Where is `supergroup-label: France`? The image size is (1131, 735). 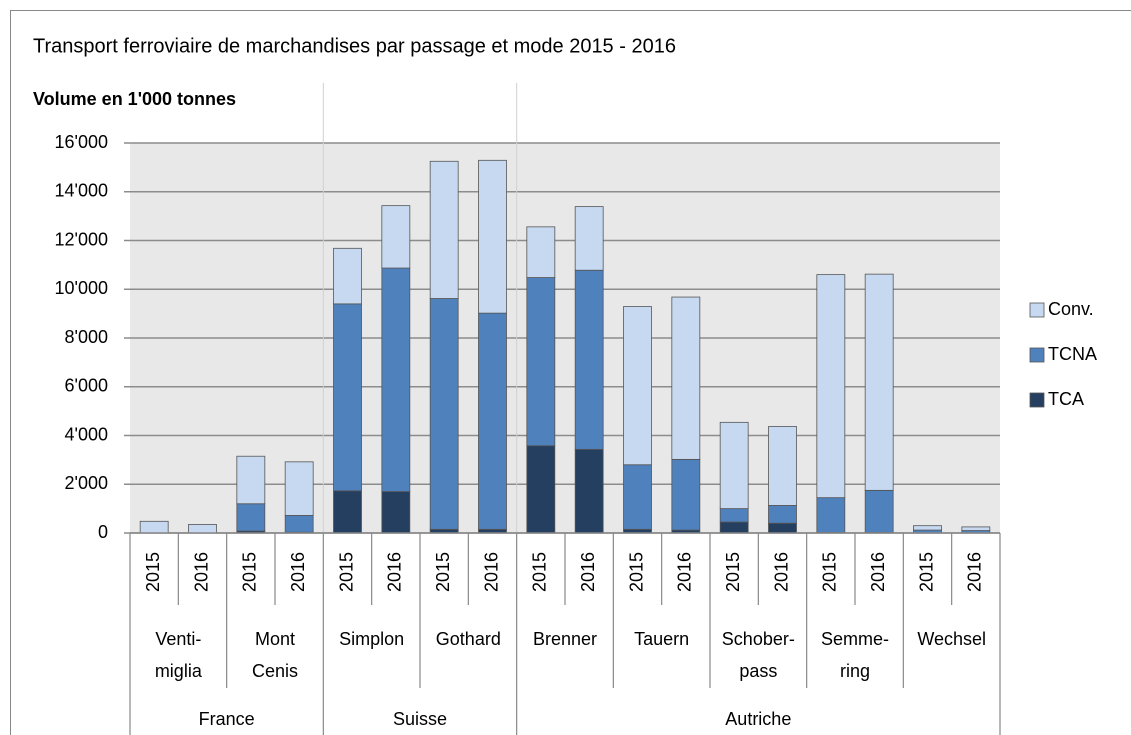 supergroup-label: France is located at coordinates (227, 719).